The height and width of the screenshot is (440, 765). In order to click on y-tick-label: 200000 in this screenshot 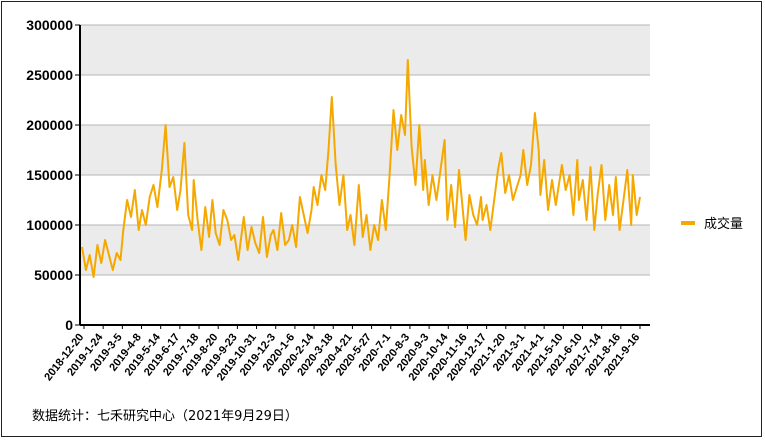, I will do `click(49, 125)`.